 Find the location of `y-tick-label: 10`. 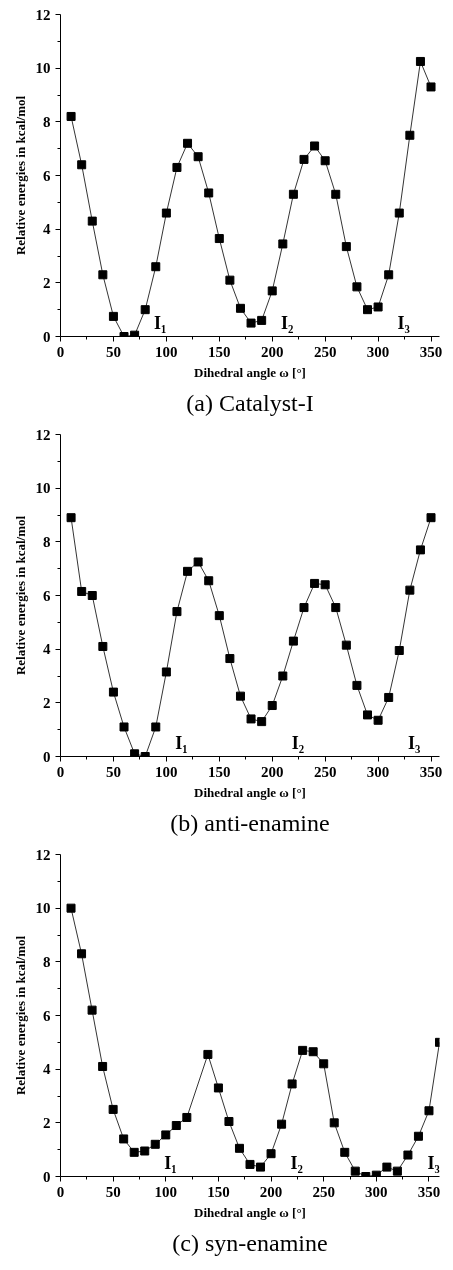

y-tick-label: 10 is located at coordinates (43, 488).